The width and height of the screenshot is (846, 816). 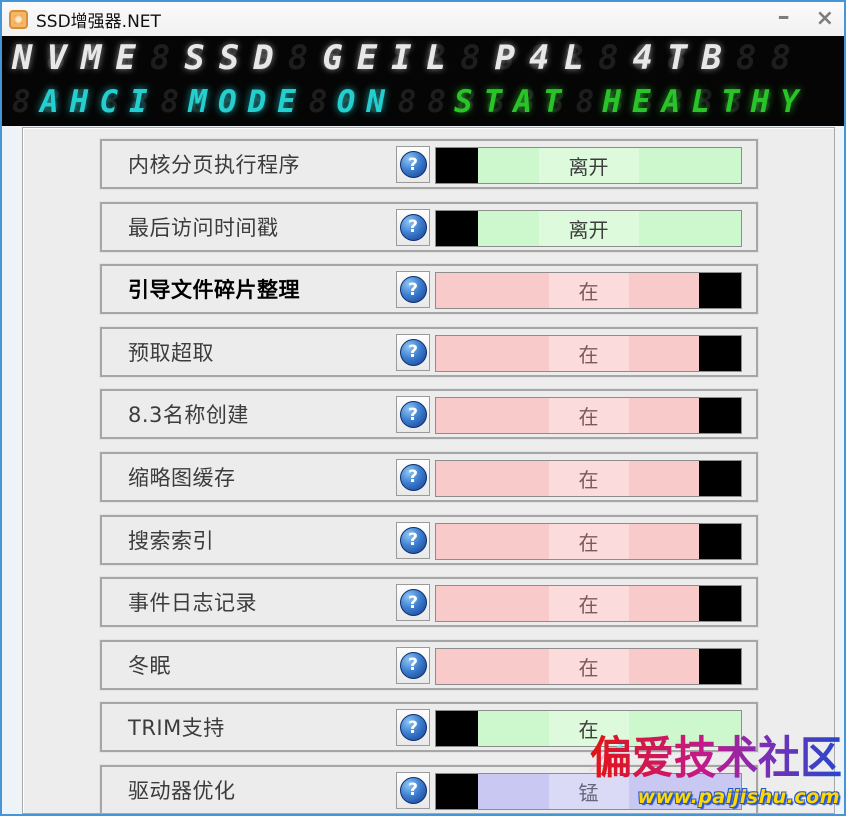 I want to click on led-health-status-text: STAT HEALTHY, so click(x=632, y=102).